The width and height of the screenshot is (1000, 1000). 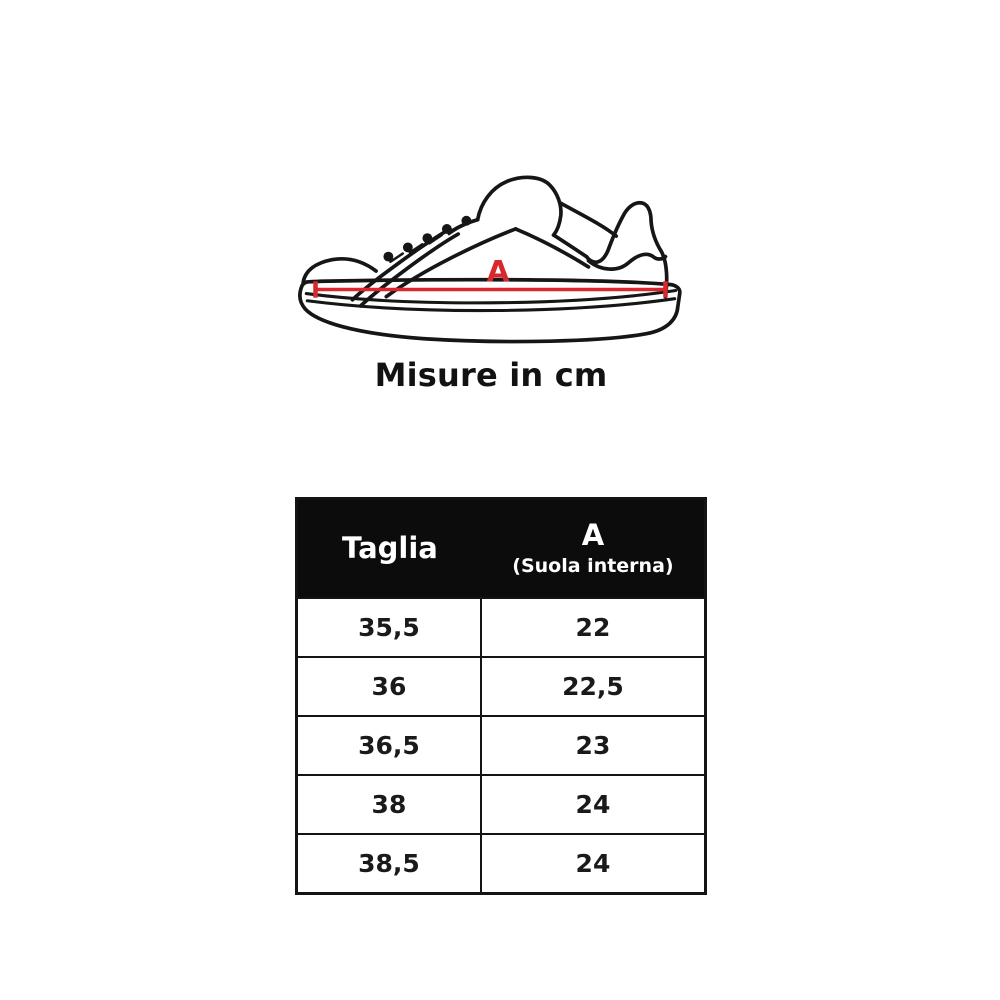 I want to click on figure-caption: Misure in cm, so click(x=491, y=375).